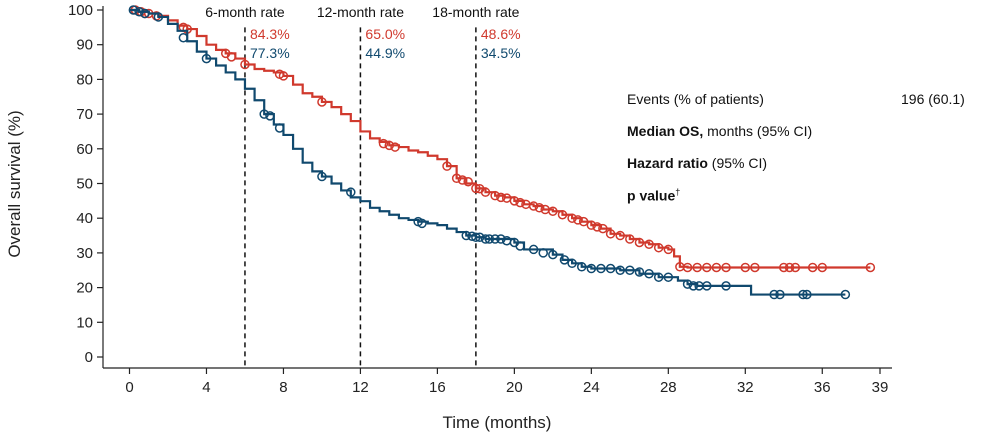 The height and width of the screenshot is (437, 999). I want to click on landmark-label: 6-month rate, so click(245, 12).